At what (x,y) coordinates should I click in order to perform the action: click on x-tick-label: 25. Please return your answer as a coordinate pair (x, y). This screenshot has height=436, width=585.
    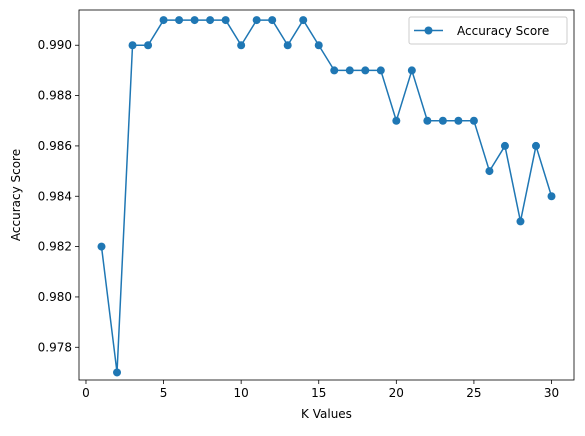
    Looking at the image, I should click on (473, 393).